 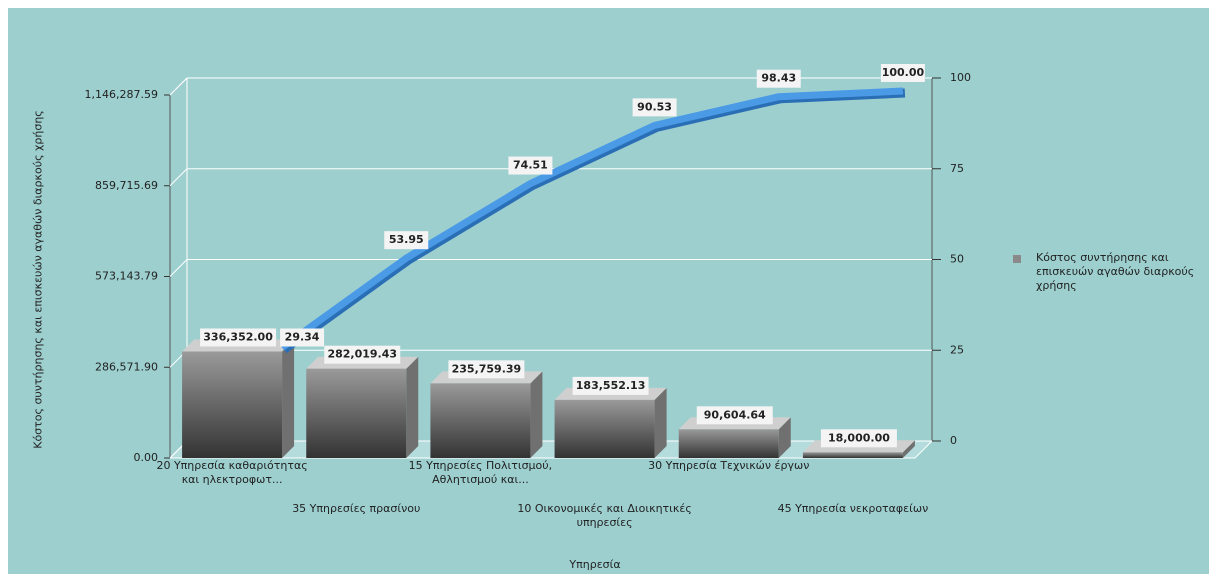 I want to click on y2-tick-label: 75, so click(x=957, y=168).